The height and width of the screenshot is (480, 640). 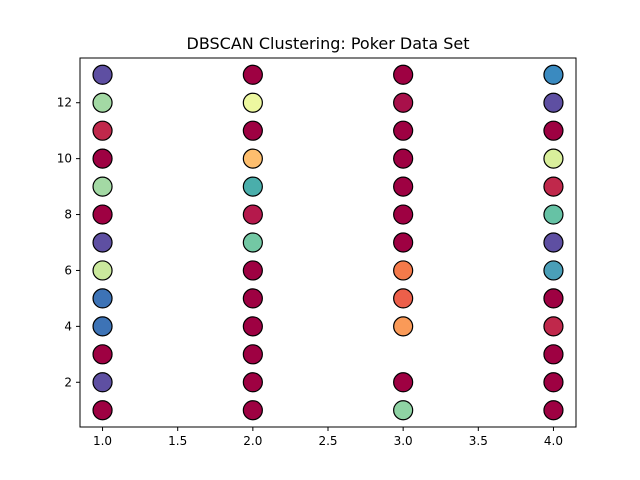 What do you see at coordinates (68, 326) in the screenshot?
I see `y-tick-label: 4` at bounding box center [68, 326].